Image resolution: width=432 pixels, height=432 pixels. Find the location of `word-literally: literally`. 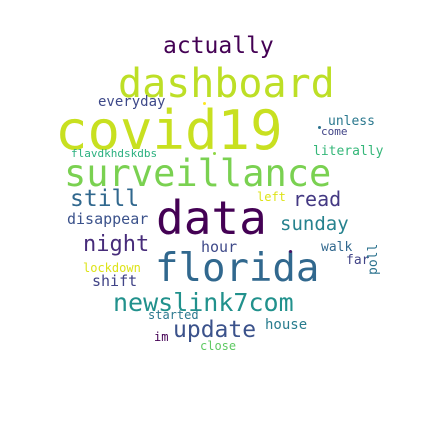

word-literally: literally is located at coordinates (348, 151).